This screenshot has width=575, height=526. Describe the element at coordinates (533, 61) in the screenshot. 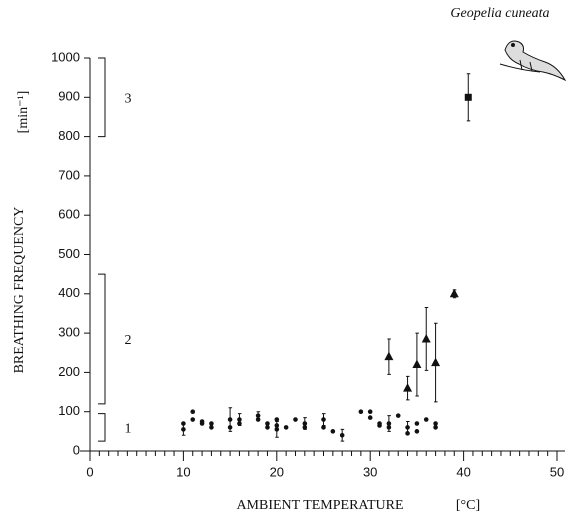

I see `bird-icon` at that location.